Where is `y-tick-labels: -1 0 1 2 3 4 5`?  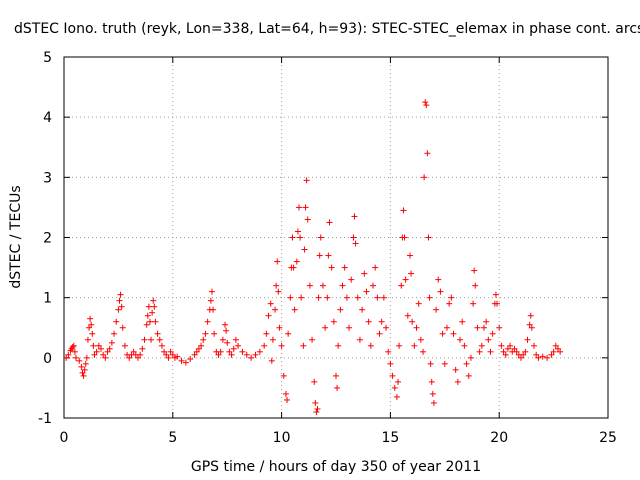
y-tick-labels: -1 0 1 2 3 4 5 is located at coordinates (45, 238).